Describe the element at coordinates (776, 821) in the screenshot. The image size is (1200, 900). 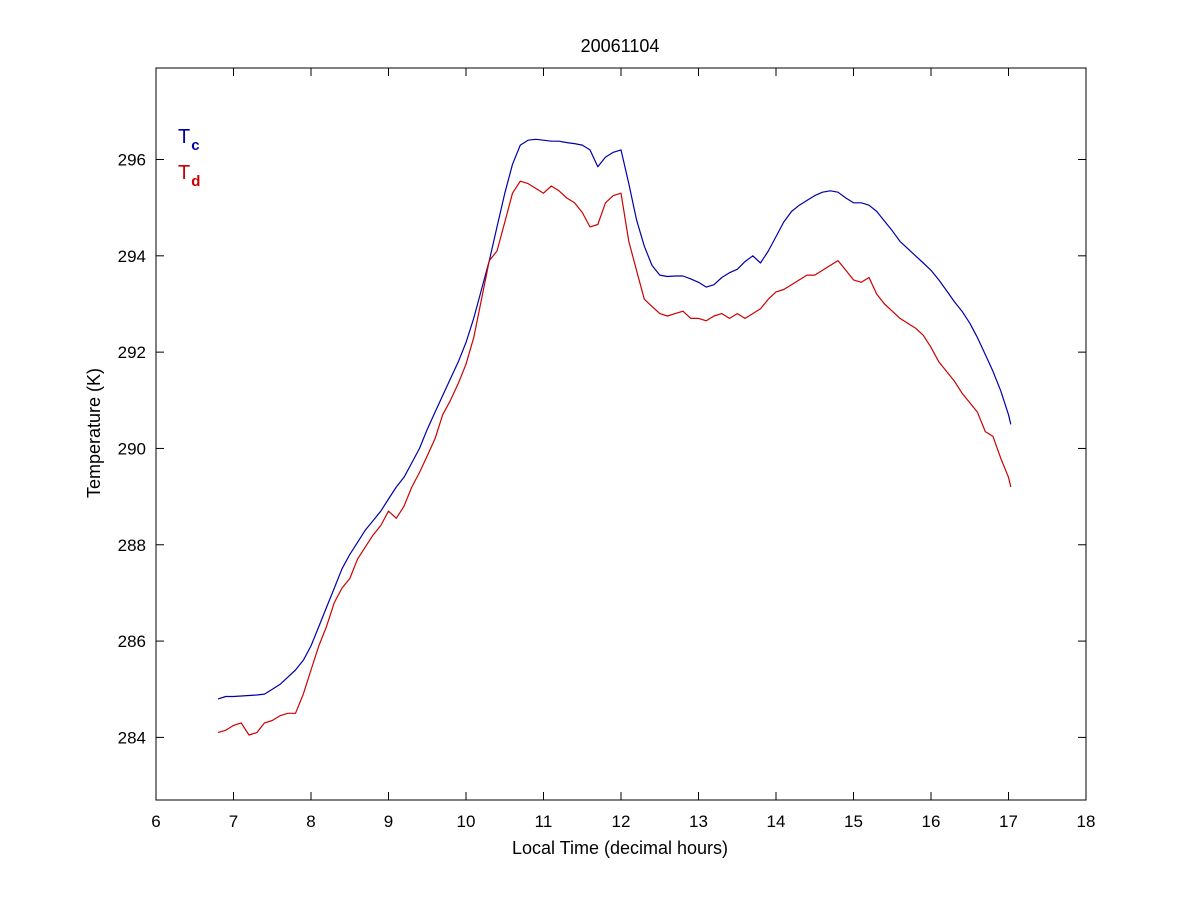
I see `x-tick-label: 14` at that location.